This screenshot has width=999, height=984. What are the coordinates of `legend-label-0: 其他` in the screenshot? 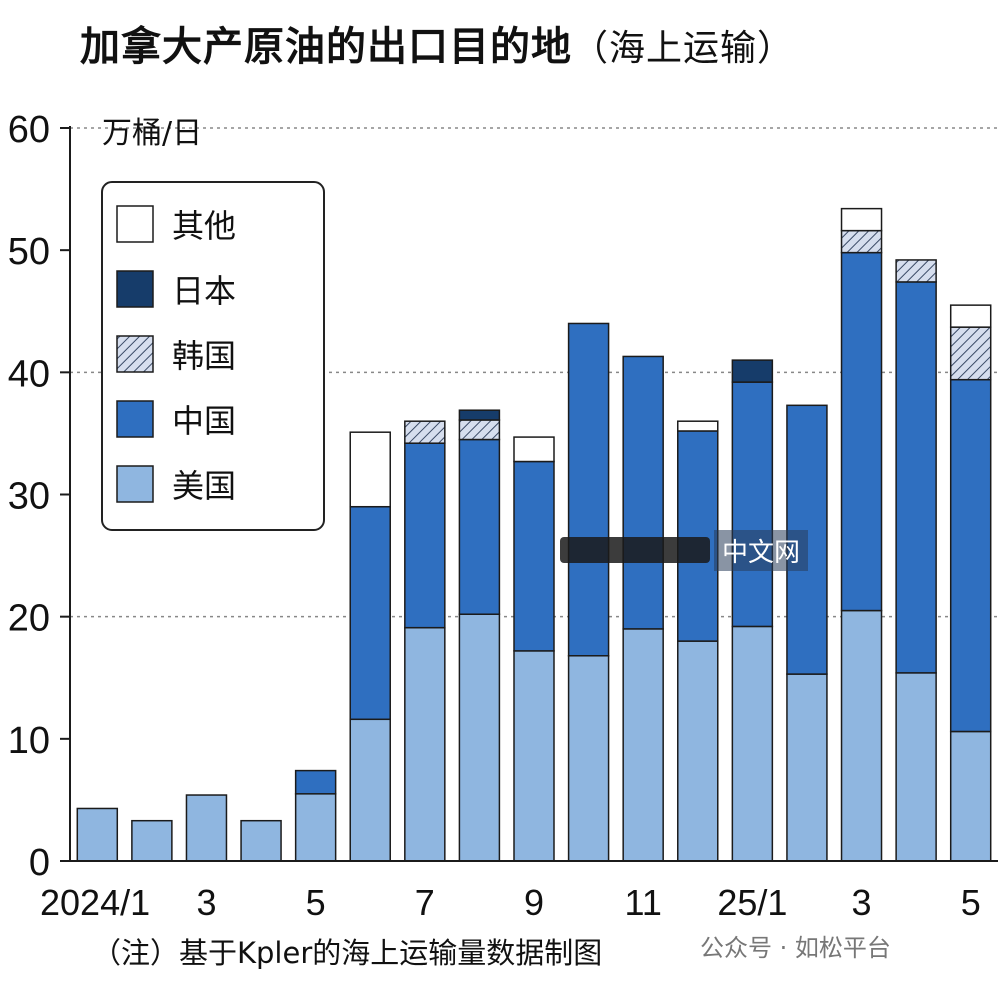 It's located at (204, 226).